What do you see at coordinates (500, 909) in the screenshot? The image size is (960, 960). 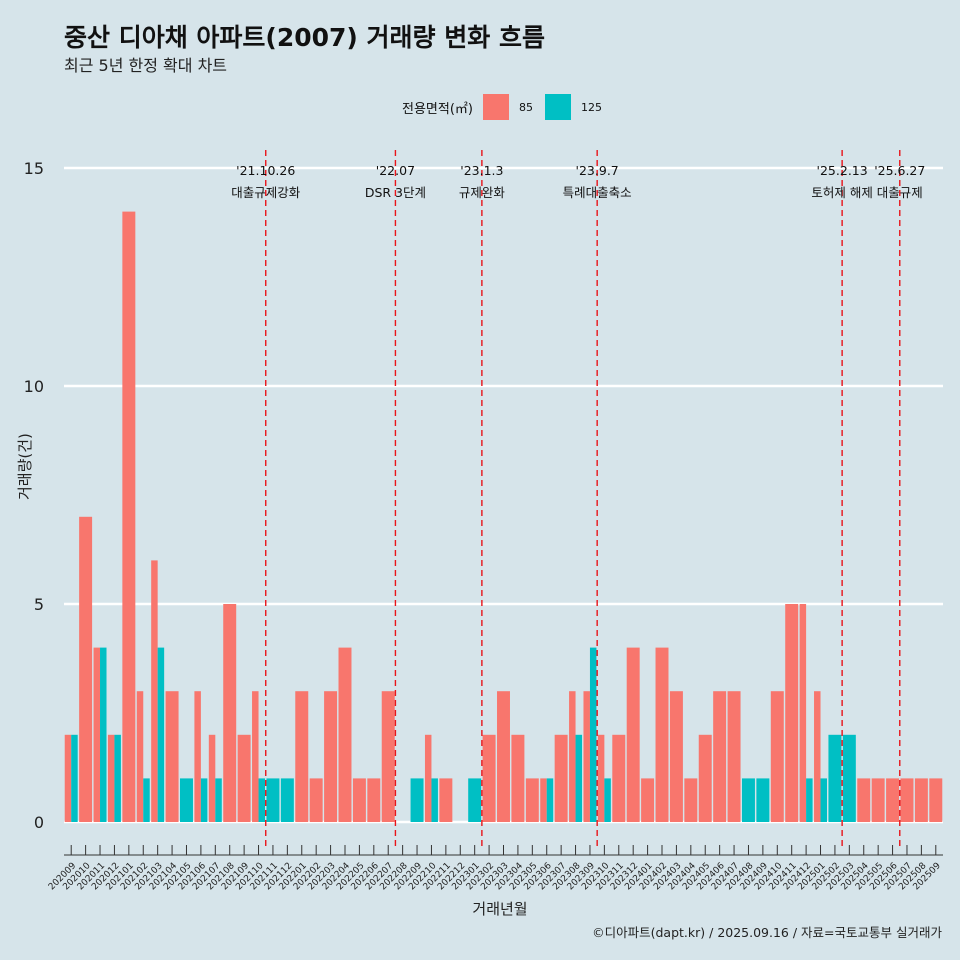 I see `x-axis-label: 거래년월` at bounding box center [500, 909].